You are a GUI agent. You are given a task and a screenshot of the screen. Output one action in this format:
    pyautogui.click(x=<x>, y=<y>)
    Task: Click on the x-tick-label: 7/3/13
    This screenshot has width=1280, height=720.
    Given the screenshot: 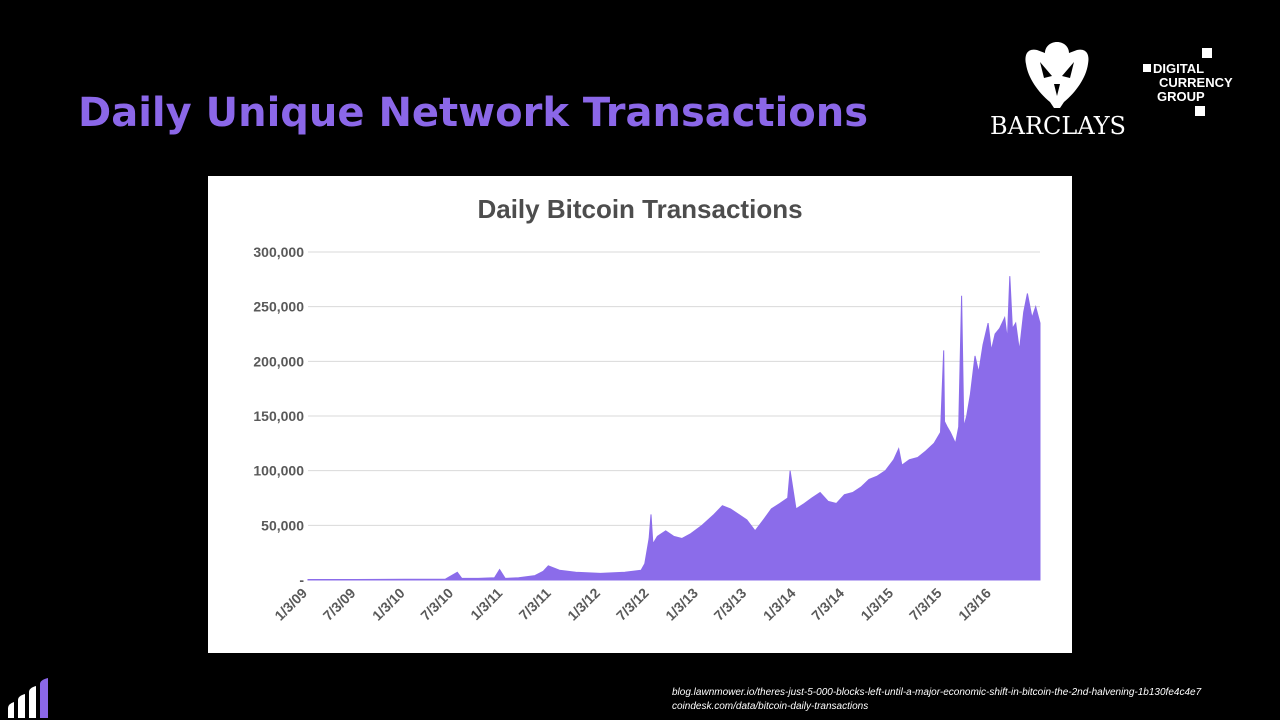 What is the action you would take?
    pyautogui.click(x=730, y=604)
    